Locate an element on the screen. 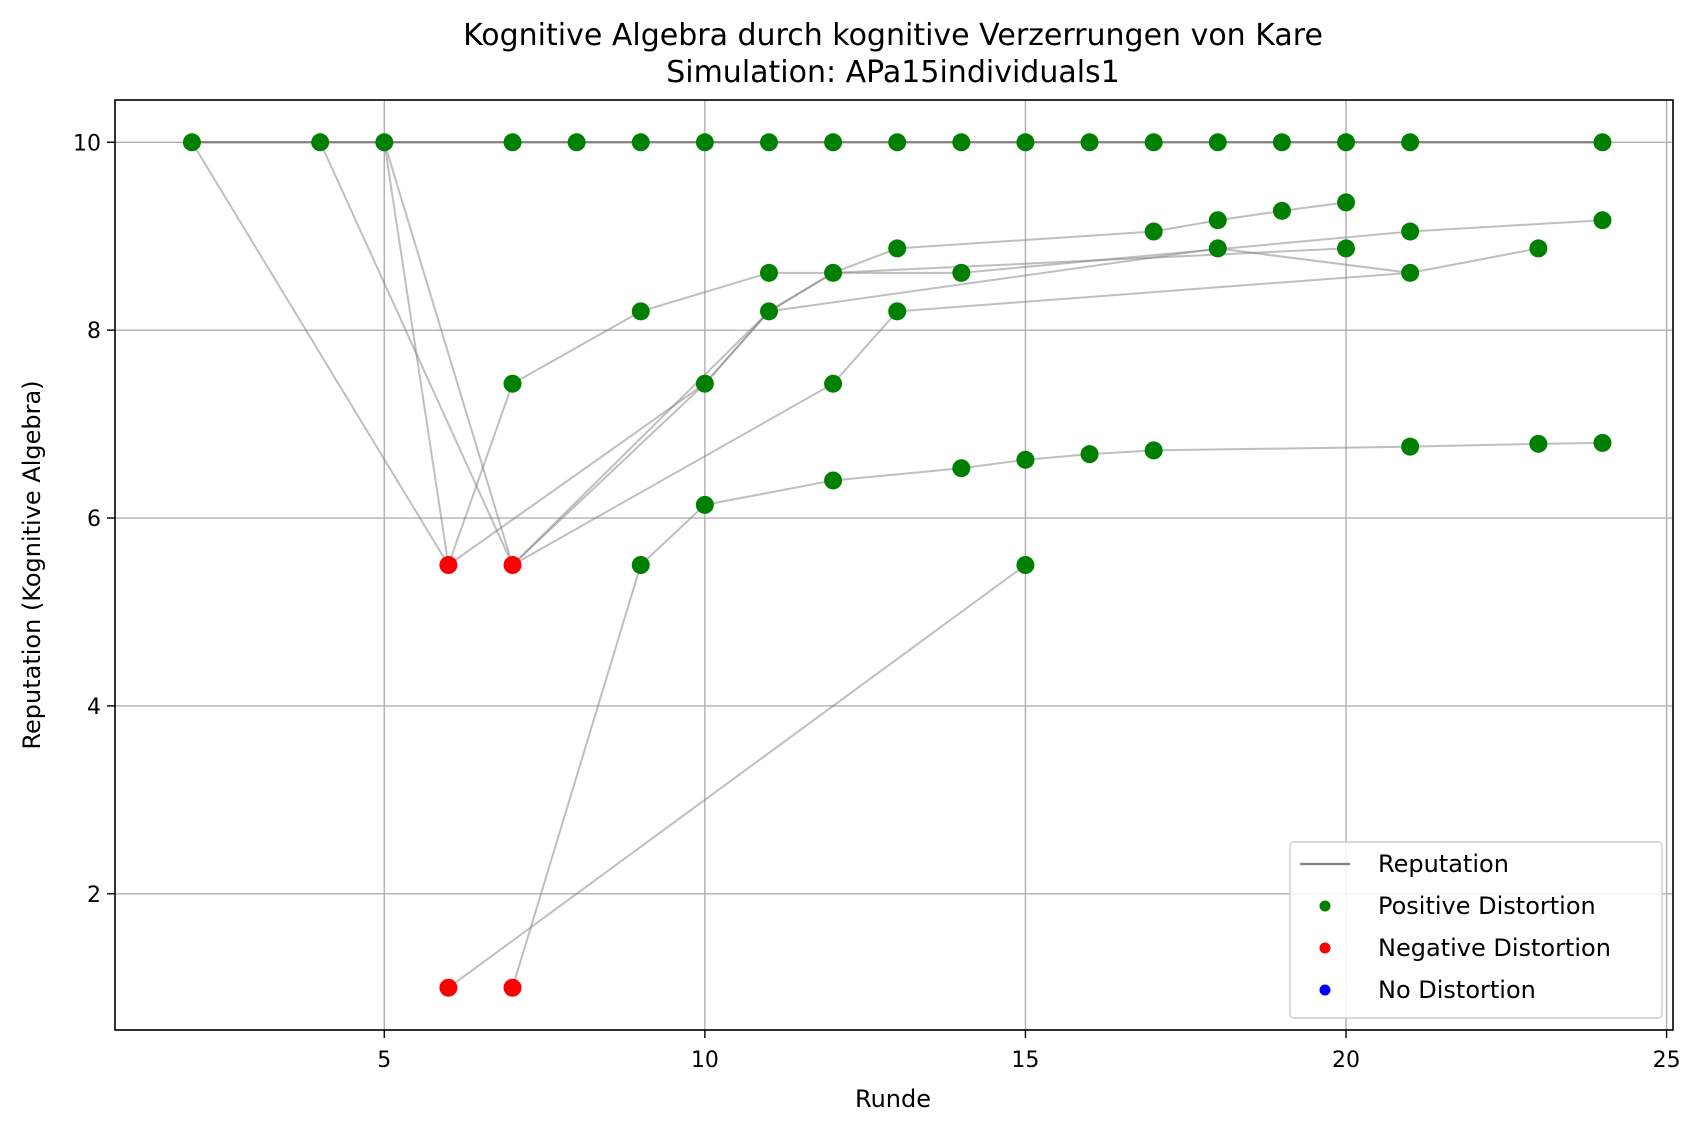 This screenshot has width=1695, height=1131. y-tick-label: 6 is located at coordinates (94, 519).